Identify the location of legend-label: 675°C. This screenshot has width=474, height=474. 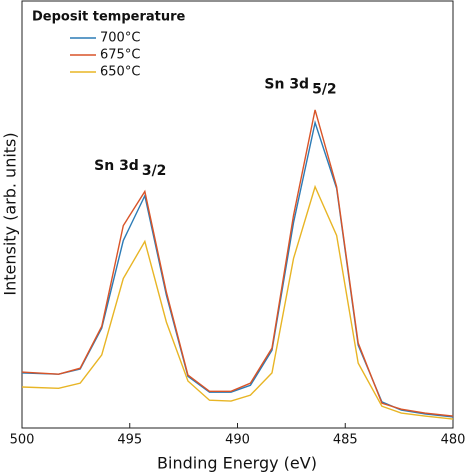
(120, 55).